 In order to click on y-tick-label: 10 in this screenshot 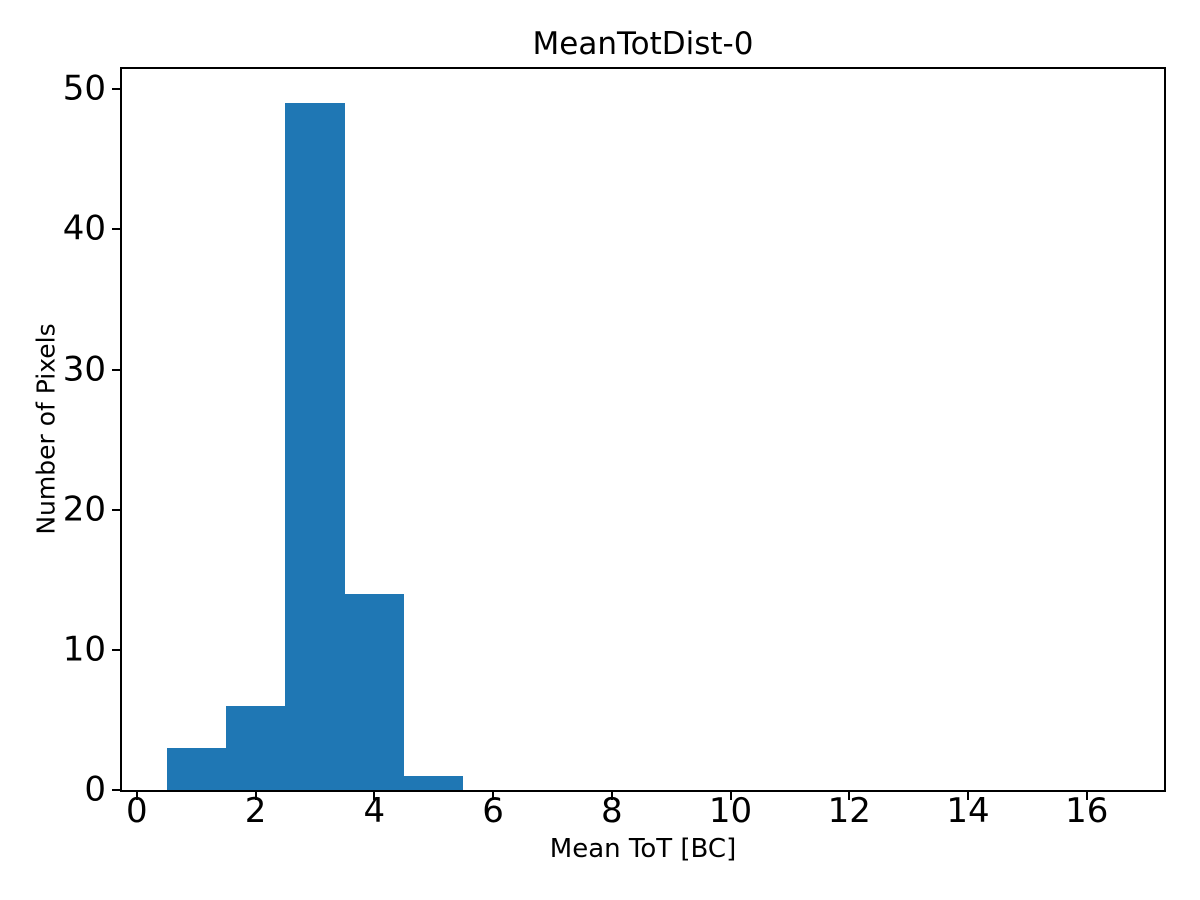, I will do `click(84, 649)`.